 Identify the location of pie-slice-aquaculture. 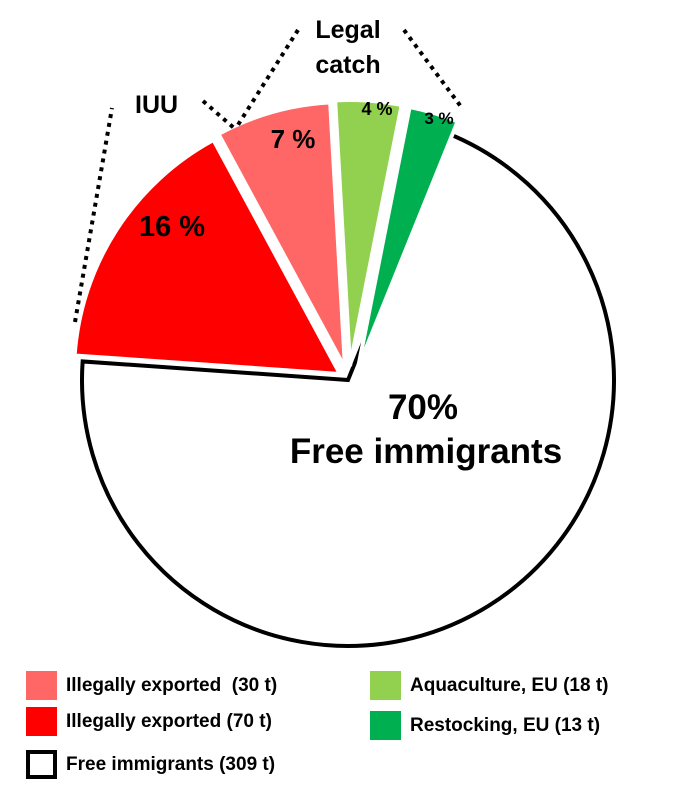
(369, 232).